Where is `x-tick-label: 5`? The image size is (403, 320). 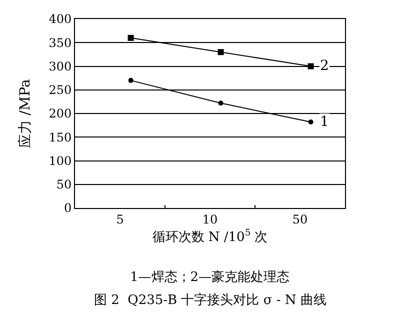
x-tick-label: 5 is located at coordinates (120, 219).